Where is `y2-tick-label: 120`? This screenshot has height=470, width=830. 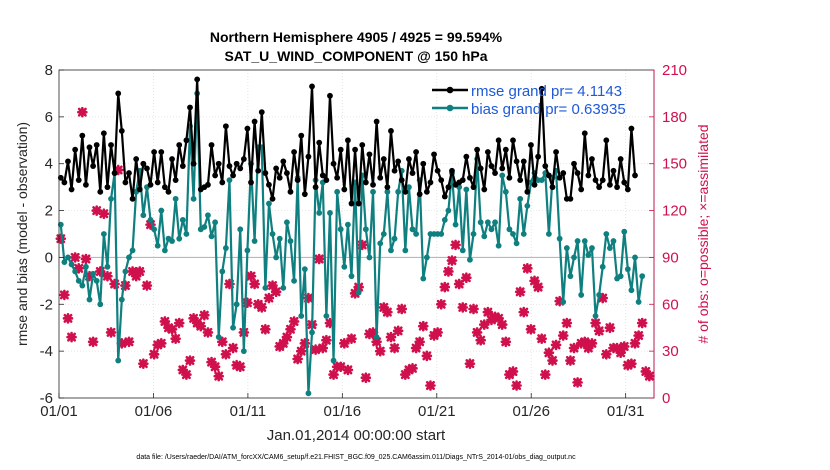 y2-tick-label: 120 is located at coordinates (674, 211).